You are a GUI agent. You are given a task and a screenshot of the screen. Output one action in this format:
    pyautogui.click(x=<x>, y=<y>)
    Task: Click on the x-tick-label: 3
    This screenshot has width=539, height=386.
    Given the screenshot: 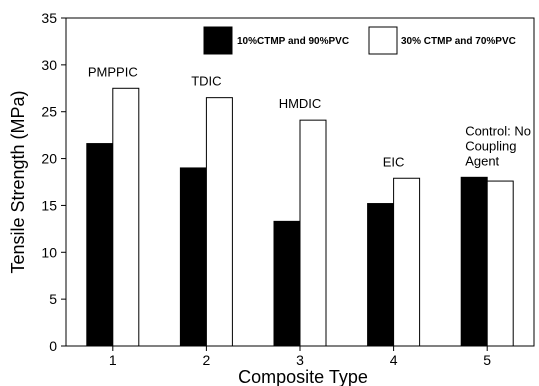 What is the action you would take?
    pyautogui.click(x=300, y=360)
    